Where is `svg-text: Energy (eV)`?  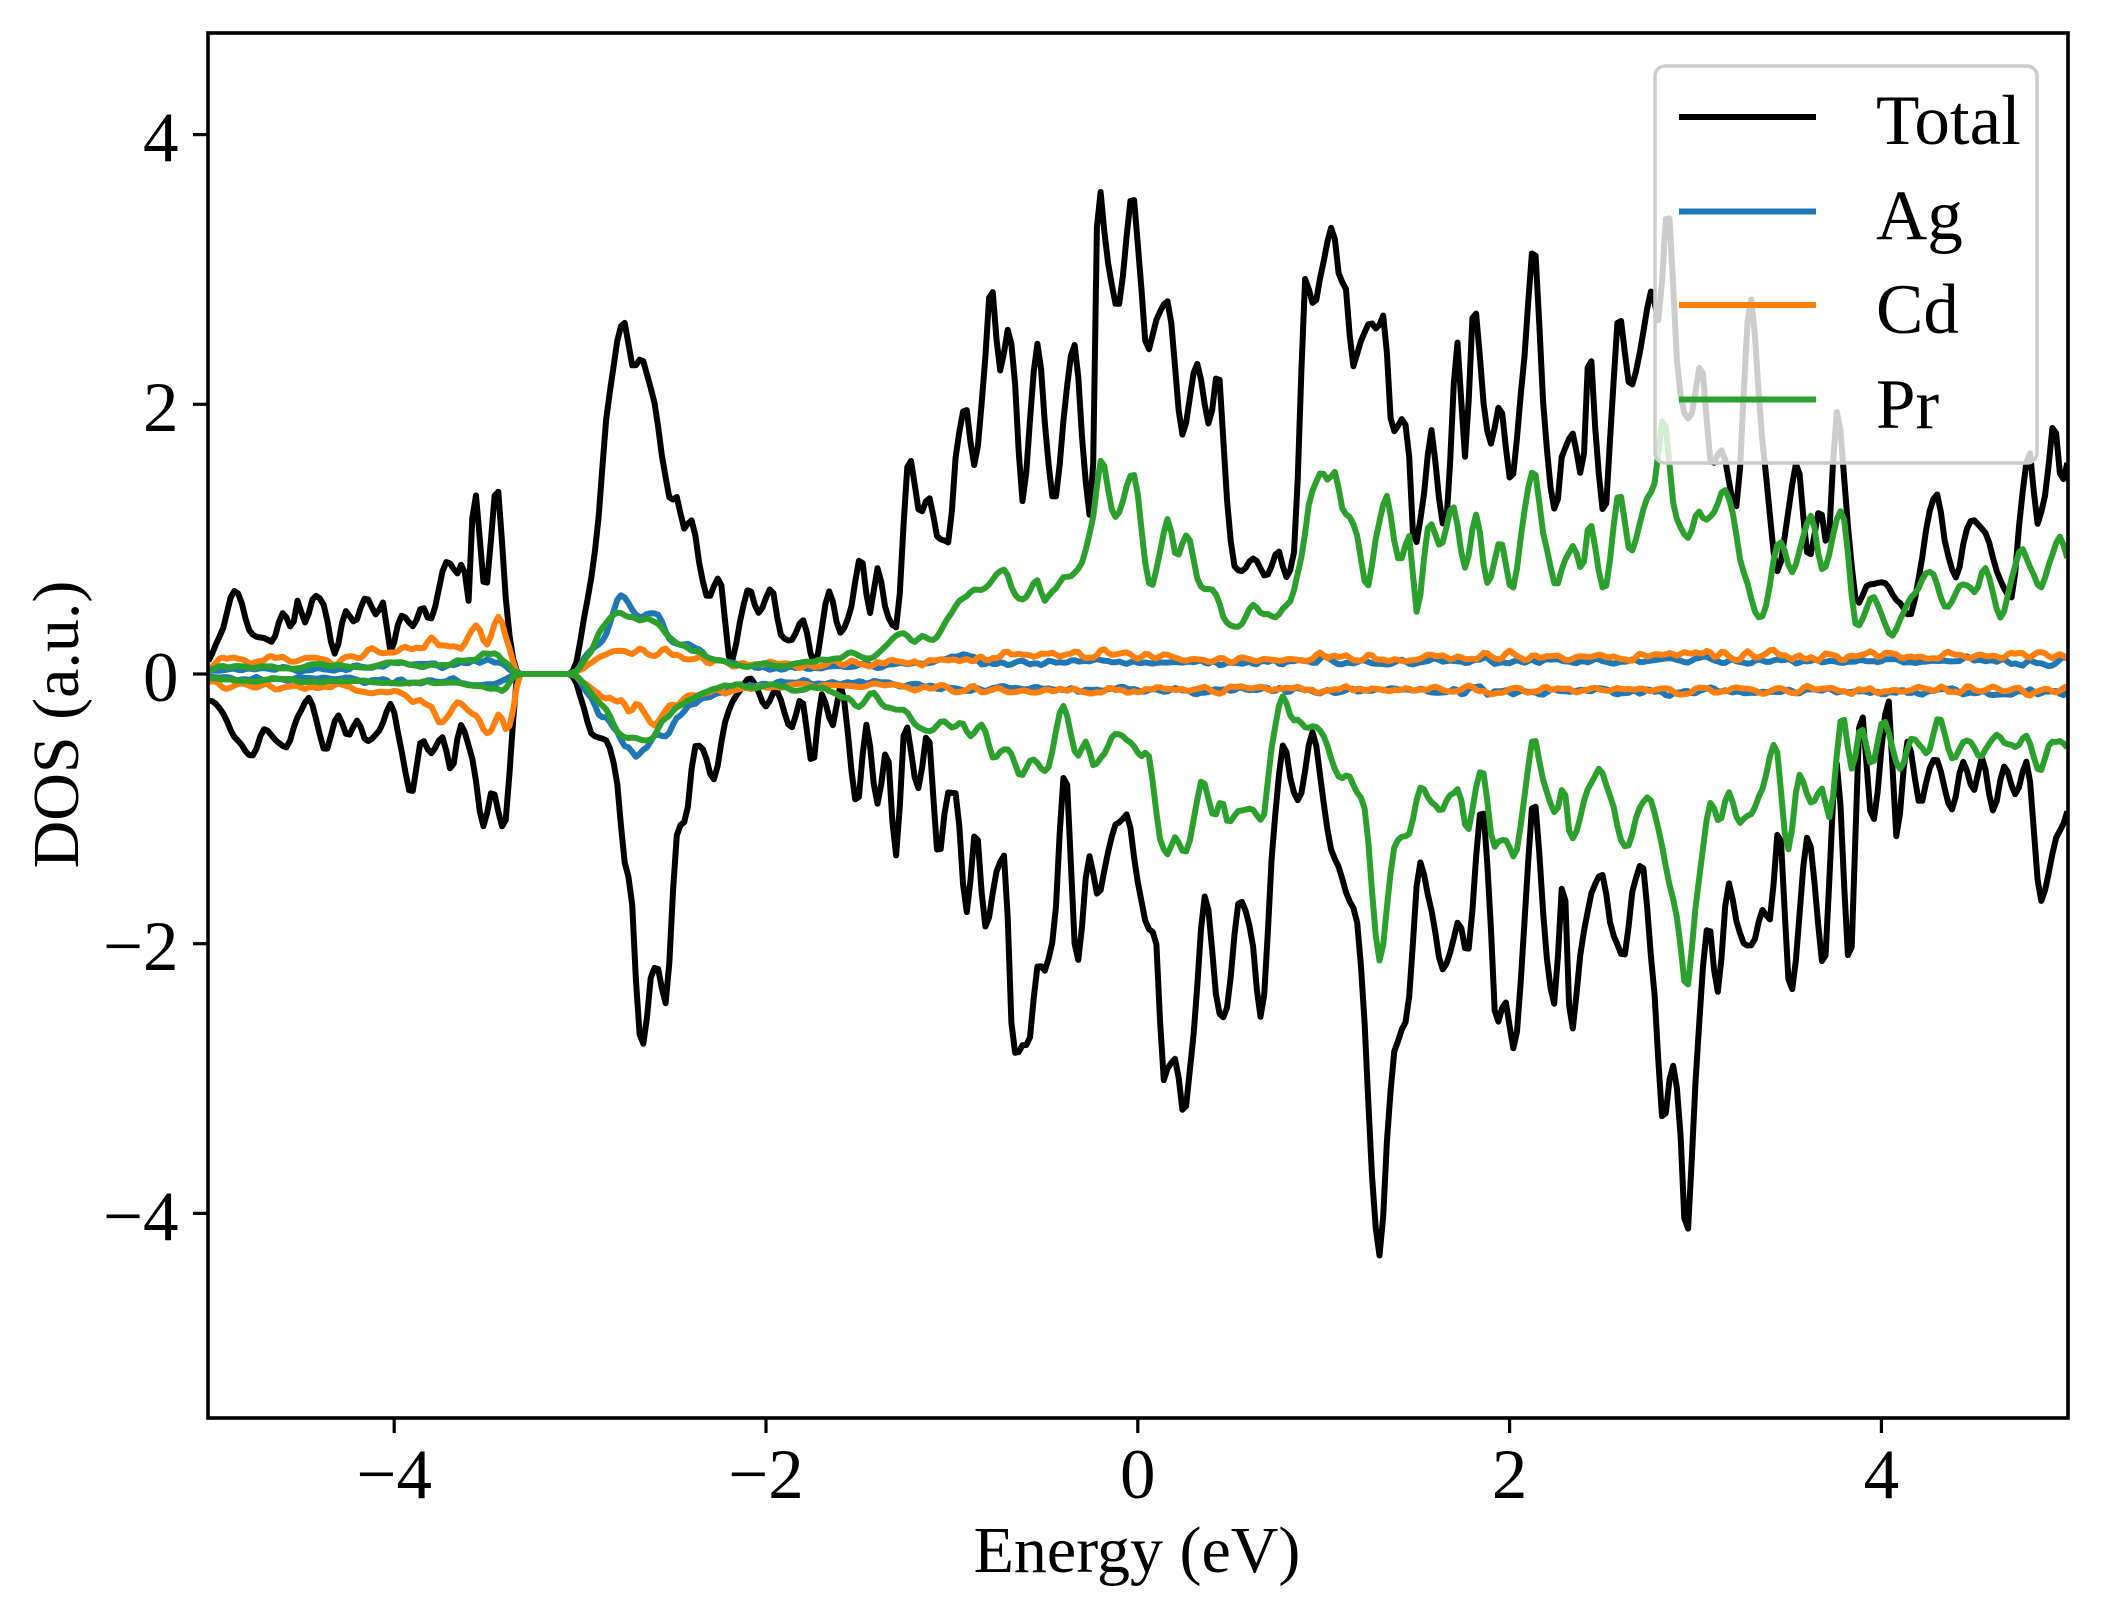
svg-text: Energy (eV) is located at coordinates (1137, 1550).